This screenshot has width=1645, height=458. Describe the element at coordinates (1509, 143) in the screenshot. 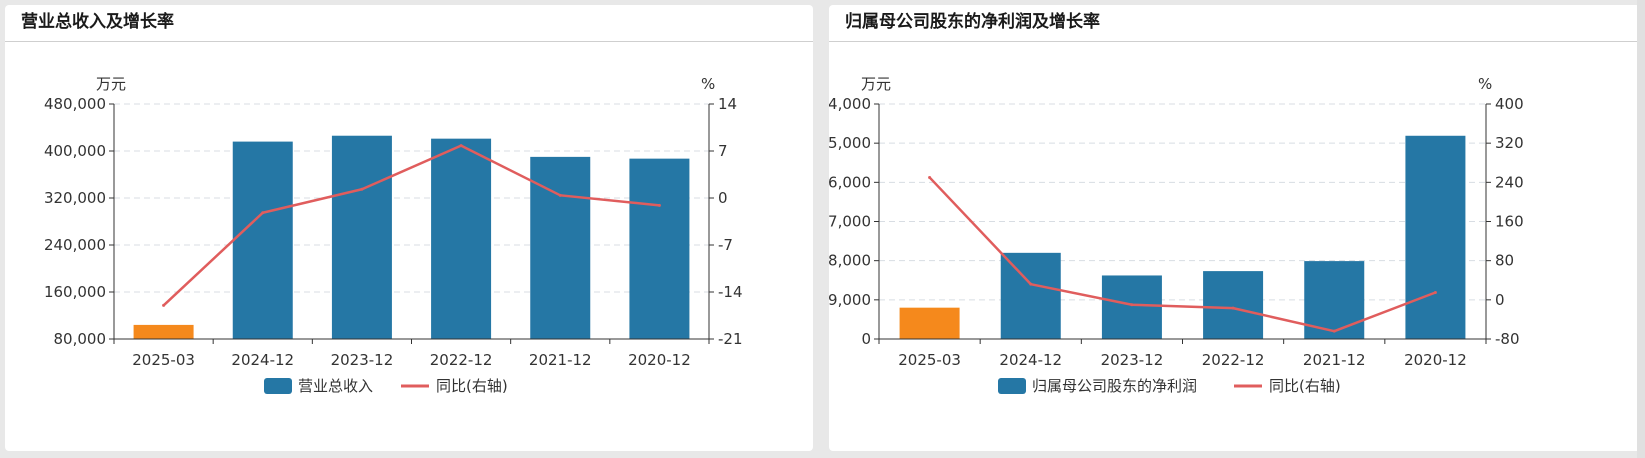

I see `y2-tick-label: 320` at that location.